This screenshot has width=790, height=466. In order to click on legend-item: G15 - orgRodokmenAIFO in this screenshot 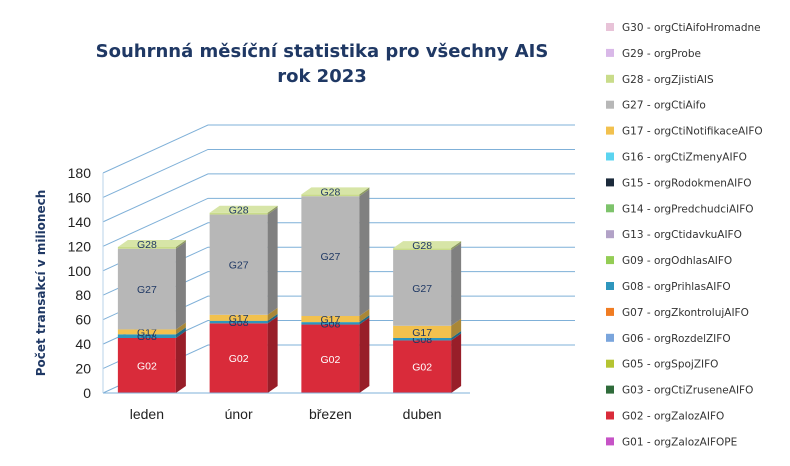, I will do `click(679, 183)`.